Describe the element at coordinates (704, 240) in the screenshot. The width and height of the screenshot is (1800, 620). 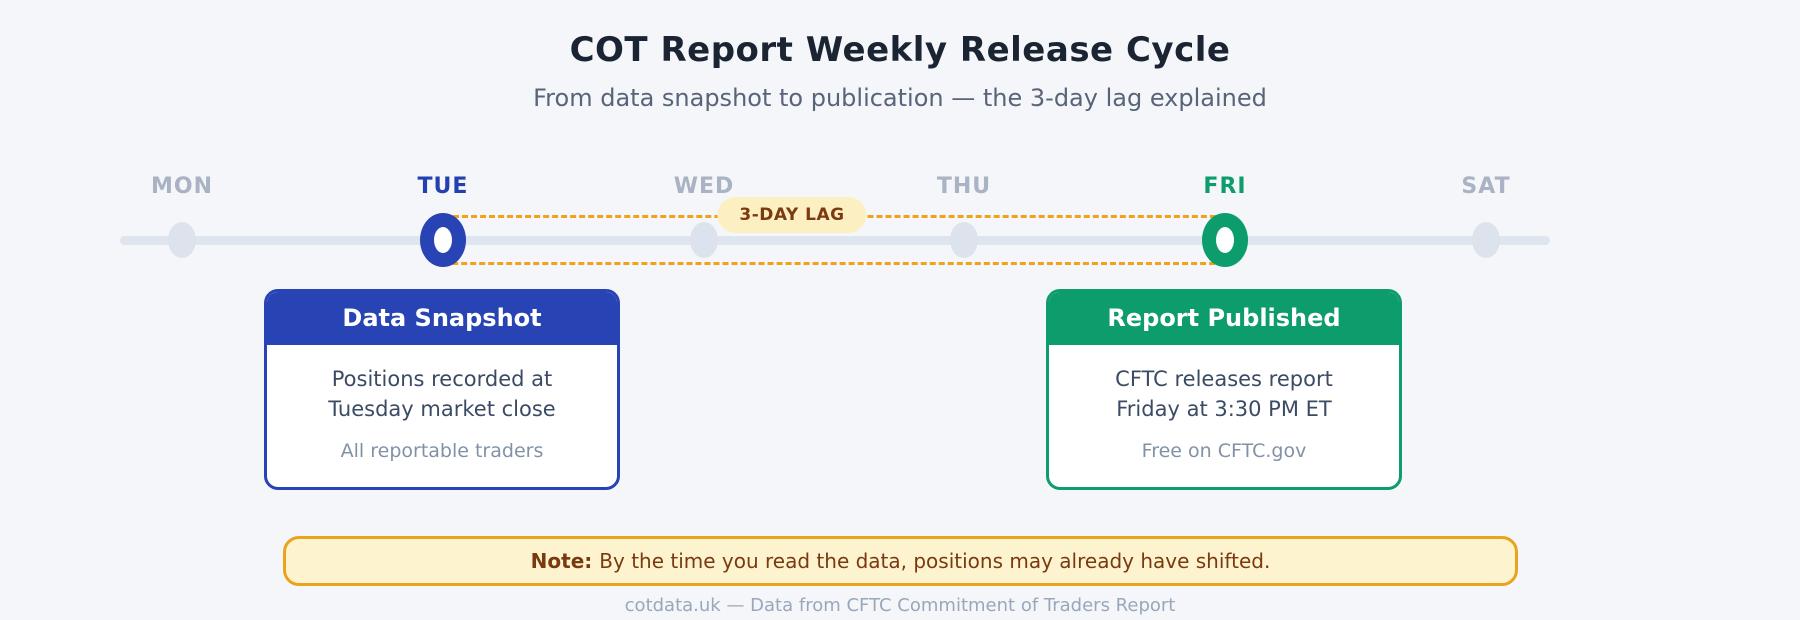
I see `day-dot-wed` at that location.